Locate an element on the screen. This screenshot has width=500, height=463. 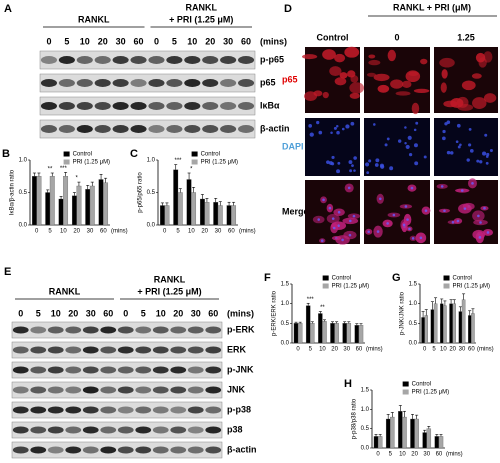
y-tick-label: 0.5 is located at coordinates (285, 324).